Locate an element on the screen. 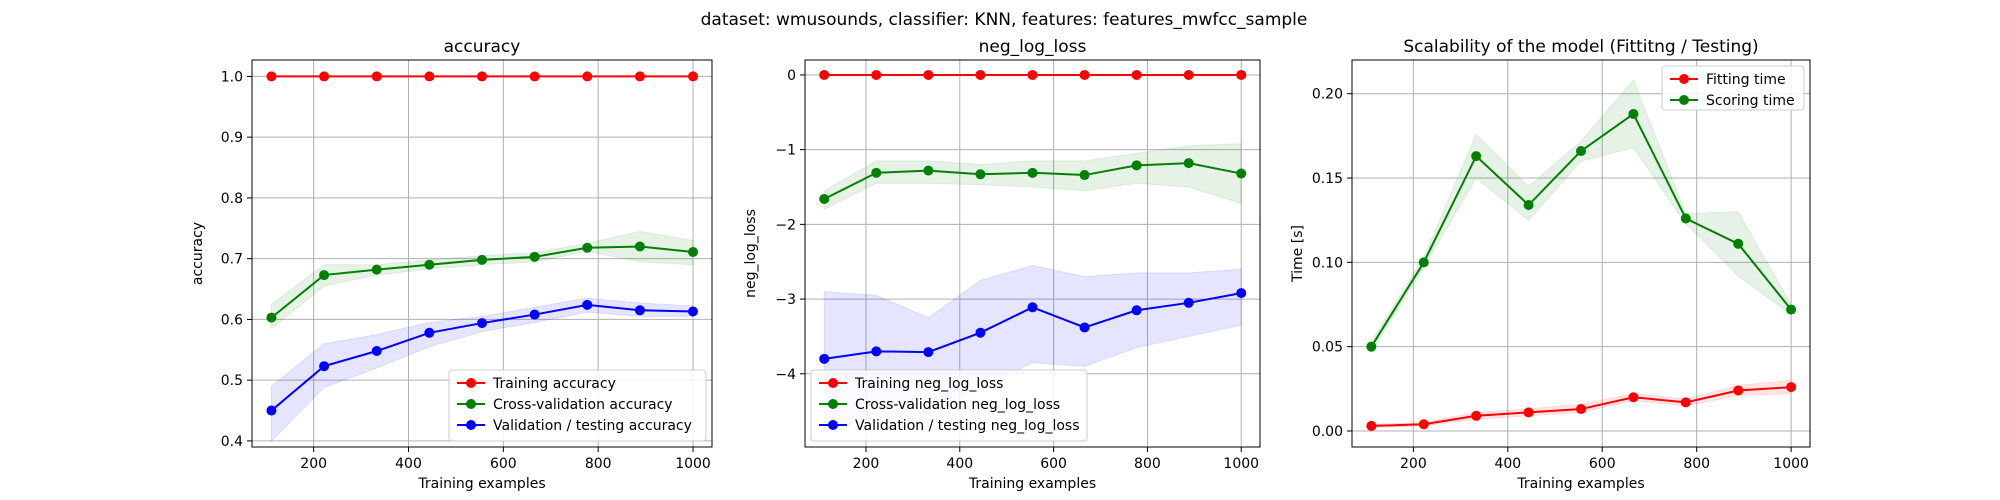 This screenshot has height=500, width=2000. y-tick-label: −4 is located at coordinates (785, 375).